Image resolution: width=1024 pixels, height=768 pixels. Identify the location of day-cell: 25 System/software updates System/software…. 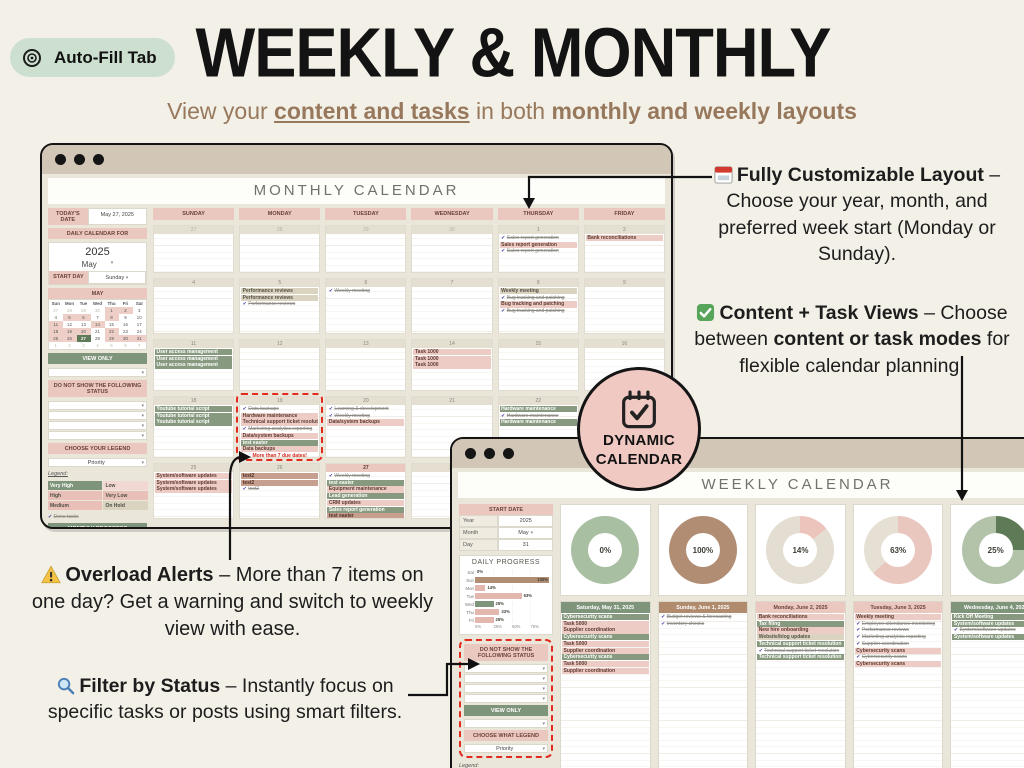
(194, 491).